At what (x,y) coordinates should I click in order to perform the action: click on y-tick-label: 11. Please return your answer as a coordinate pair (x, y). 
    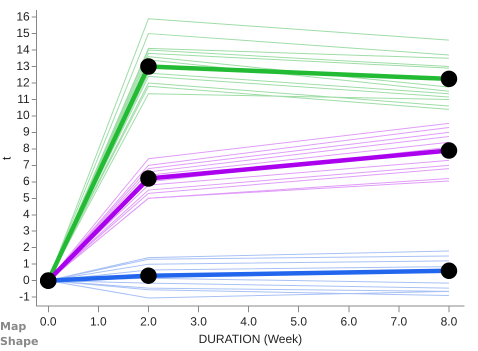
    Looking at the image, I should click on (23, 99).